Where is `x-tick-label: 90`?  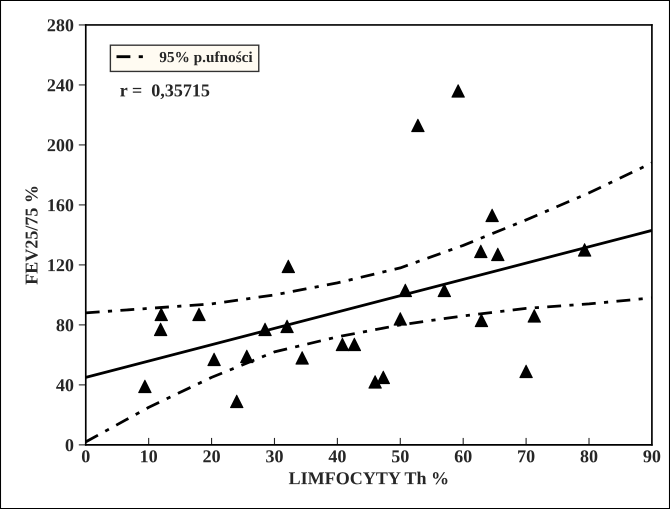
x-tick-label: 90 is located at coordinates (651, 456).